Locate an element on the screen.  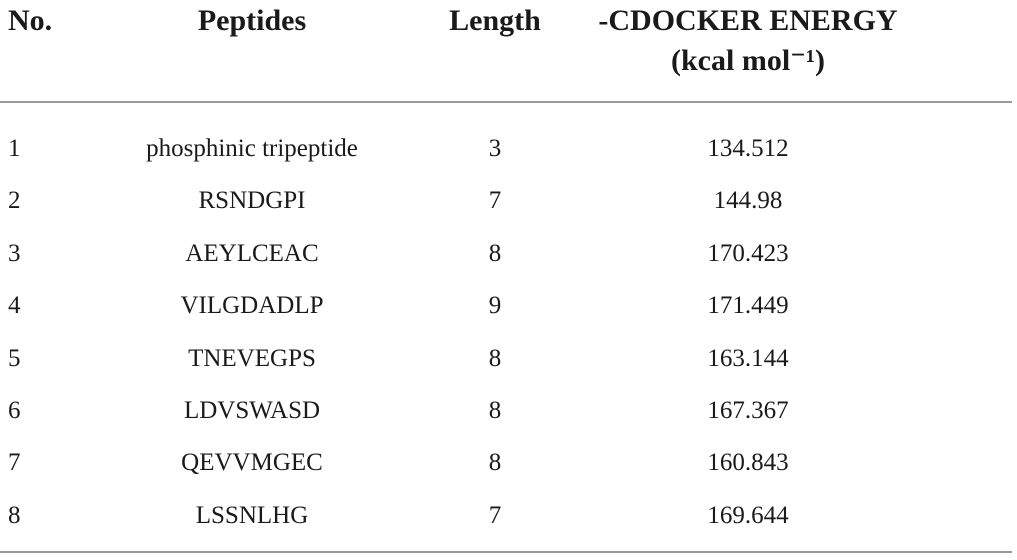
table-cell: QEVVMGEC is located at coordinates (252, 463).